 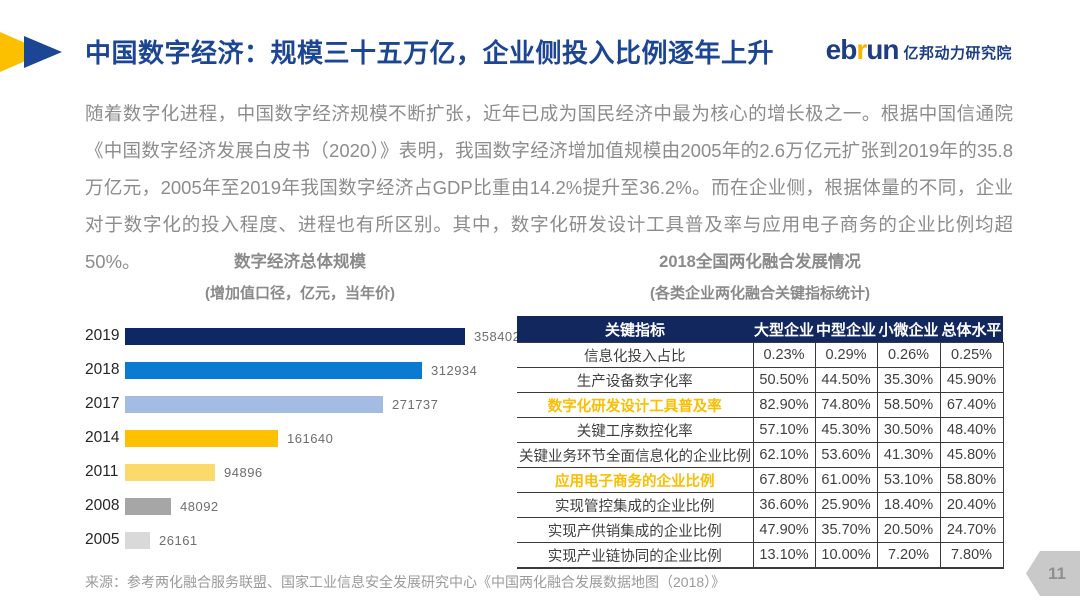 I want to click on bar-value-label: 312934, so click(x=454, y=370).